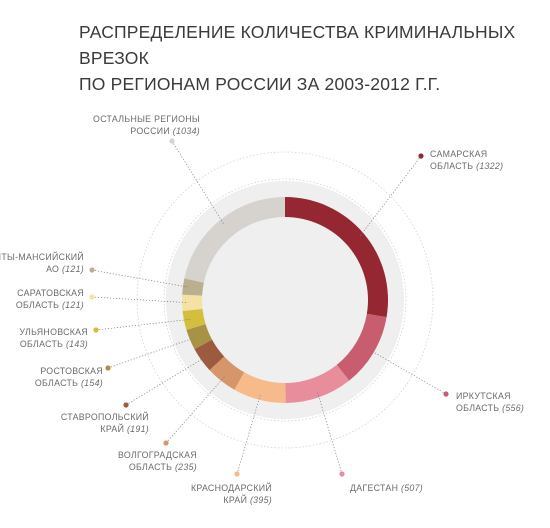 The height and width of the screenshot is (528, 550). Describe the element at coordinates (96, 330) in the screenshot. I see `label-dot-ульяновская-область` at that location.